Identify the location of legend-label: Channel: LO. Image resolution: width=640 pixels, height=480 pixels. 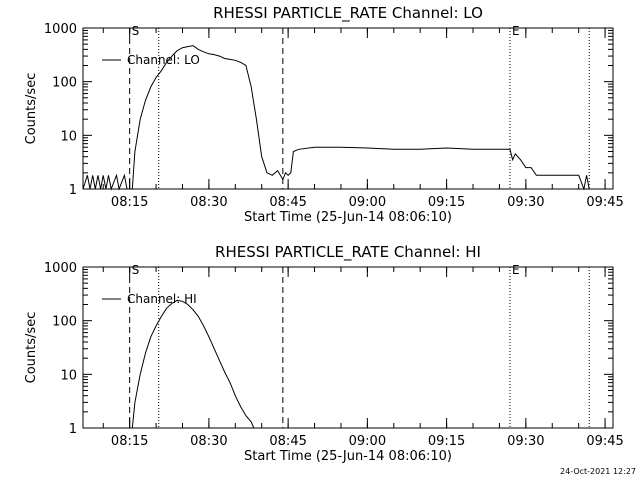
(163, 60).